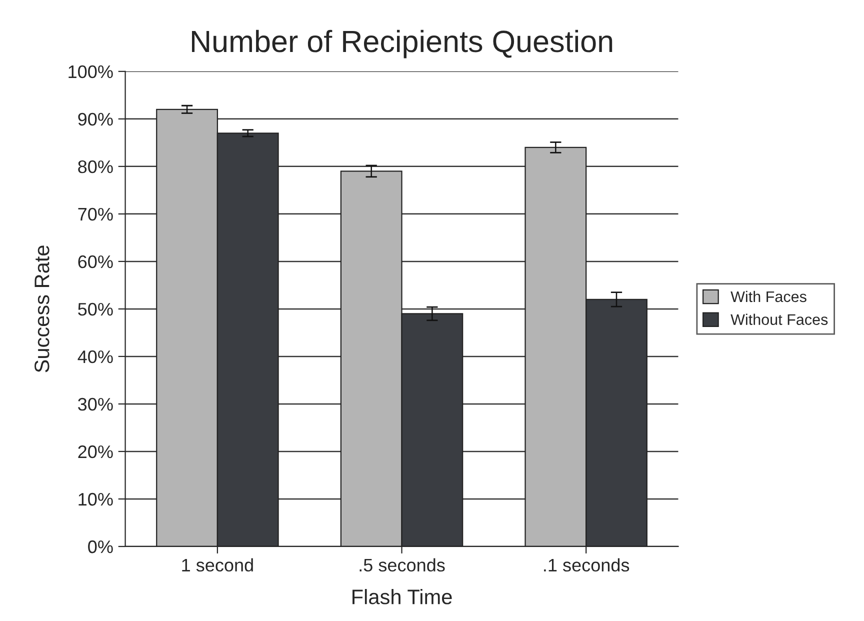  Describe the element at coordinates (95, 499) in the screenshot. I see `y-tick-label: 10%` at that location.